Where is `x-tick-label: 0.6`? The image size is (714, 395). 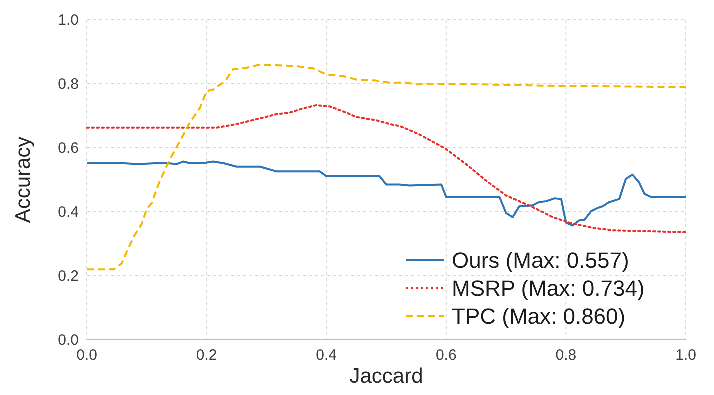
x-tick-label: 0.6 is located at coordinates (446, 355).